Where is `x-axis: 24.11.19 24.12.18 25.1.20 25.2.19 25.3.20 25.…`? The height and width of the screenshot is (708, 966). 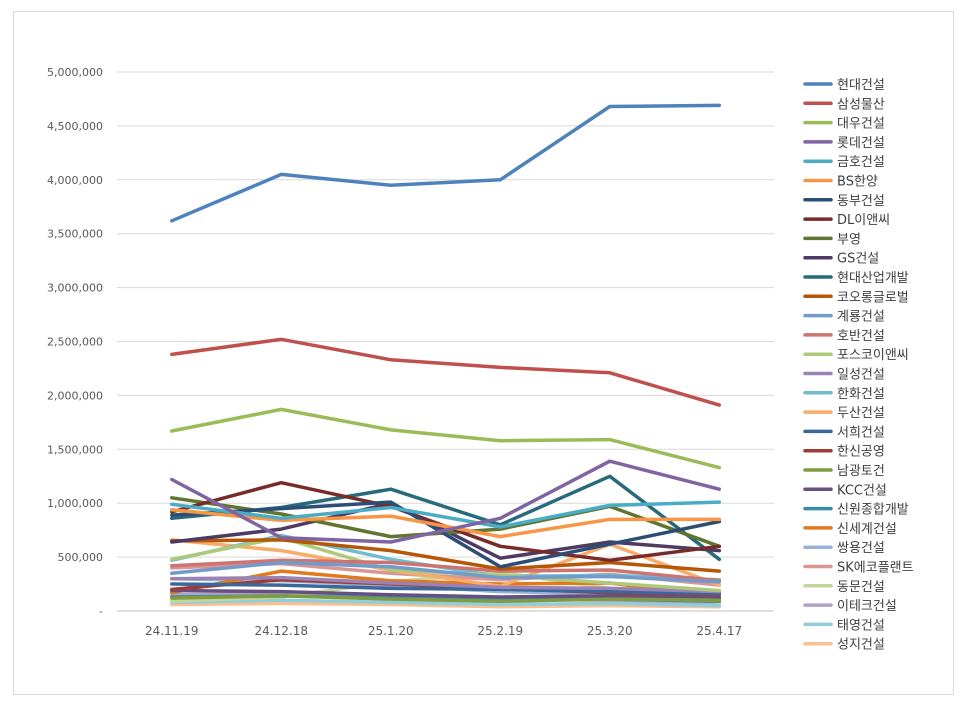
x-axis: 24.11.19 24.12.18 25.1.20 25.2.19 25.3.20 25.… is located at coordinates (443, 631).